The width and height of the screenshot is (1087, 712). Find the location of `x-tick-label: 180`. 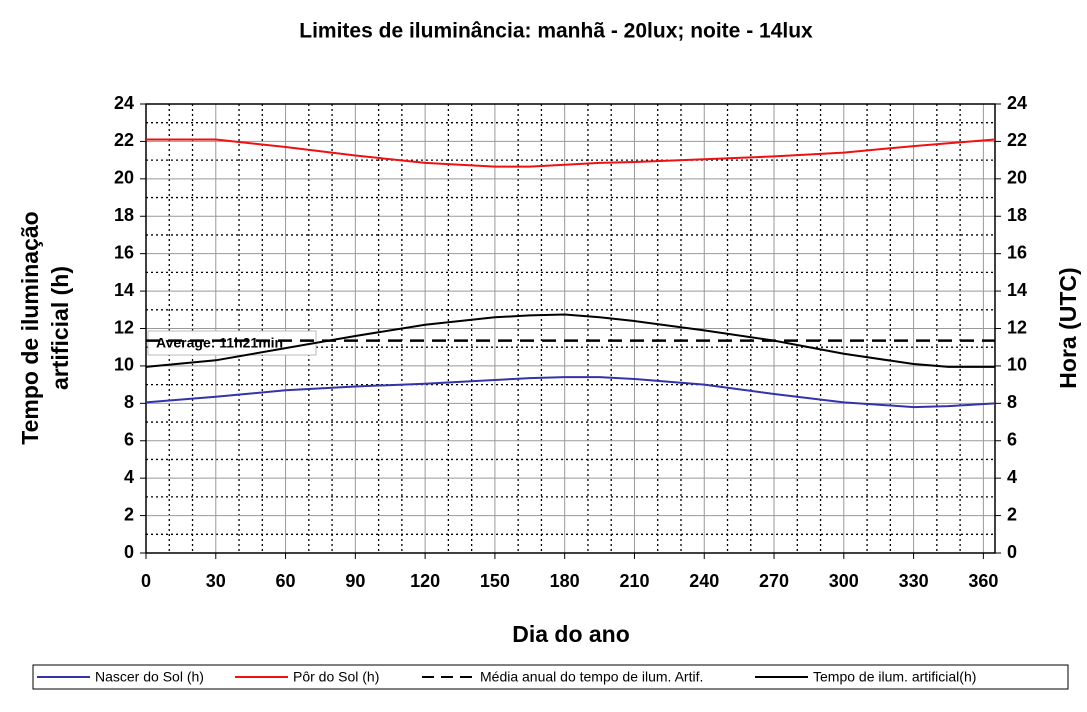

x-tick-label: 180 is located at coordinates (565, 581).